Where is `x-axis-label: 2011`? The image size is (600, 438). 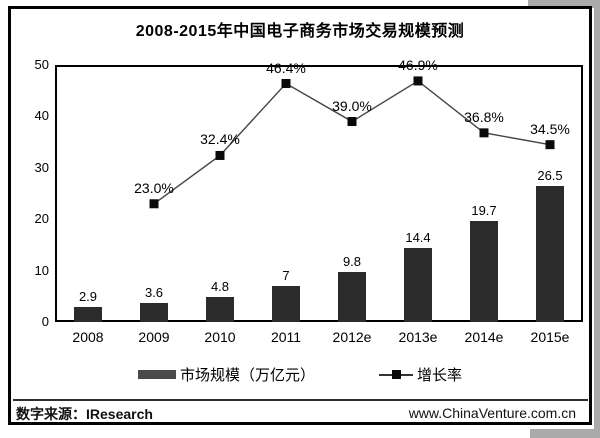
x-axis-label: 2011 is located at coordinates (286, 337).